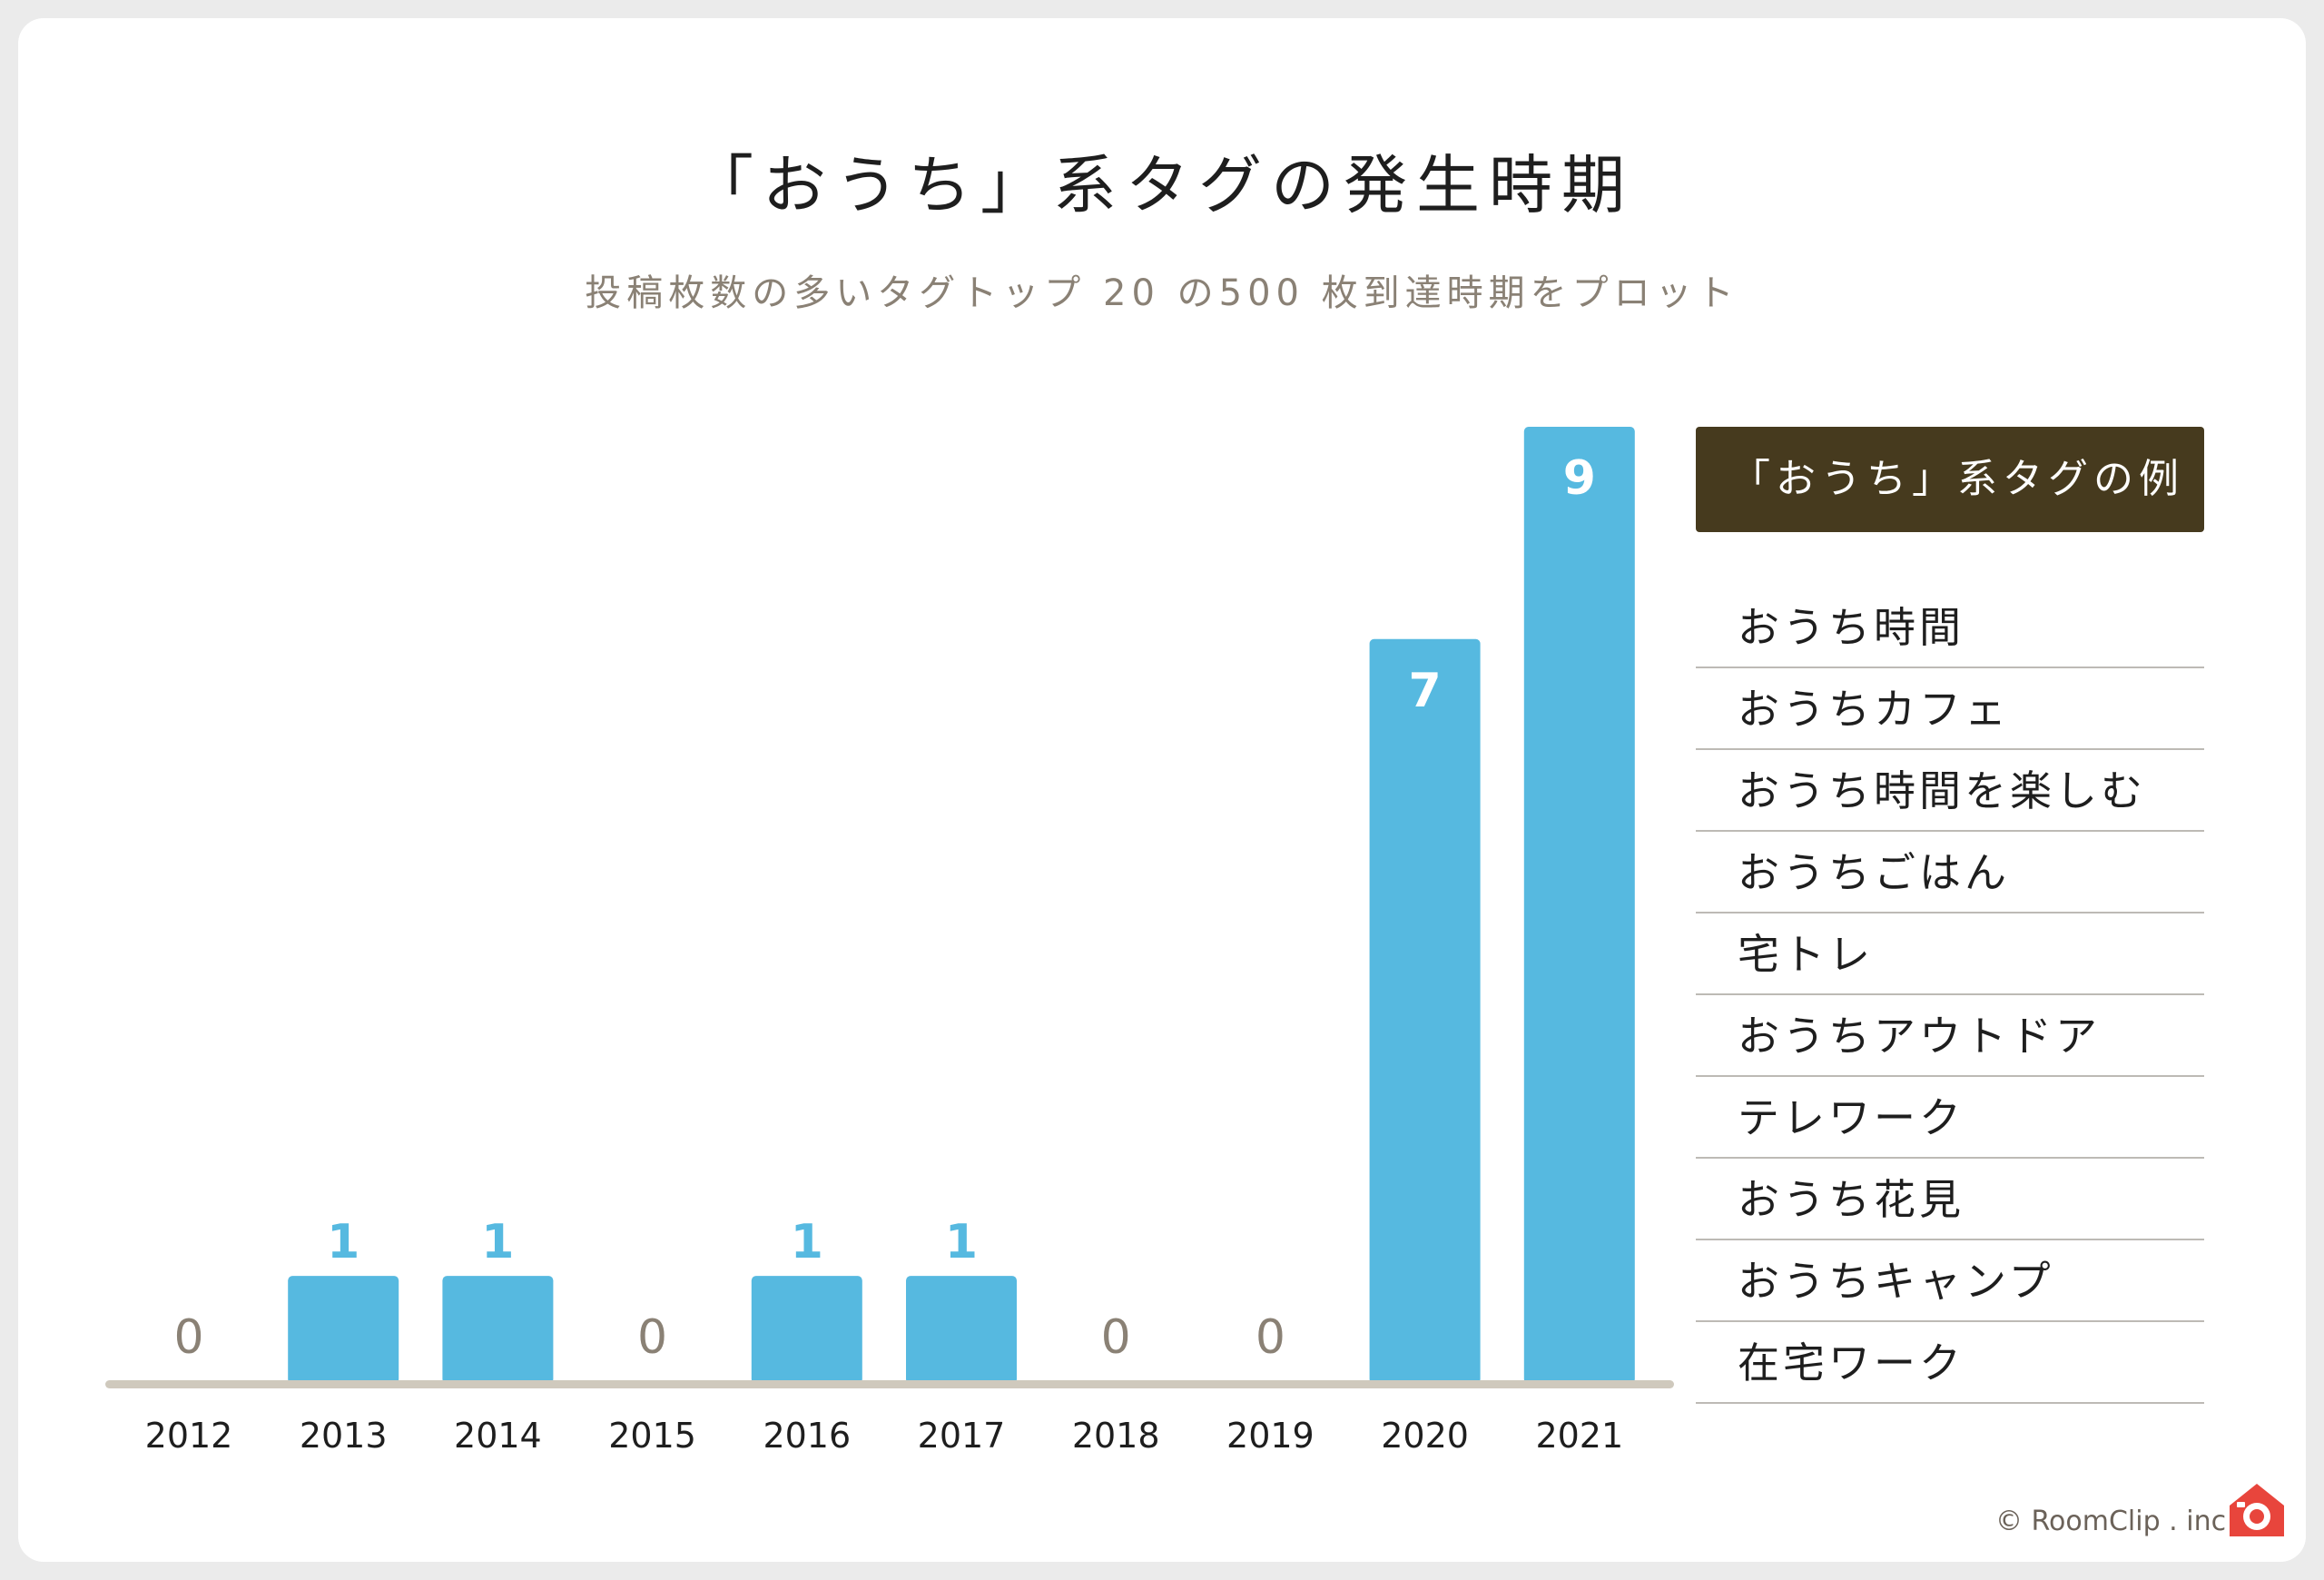 The image size is (2324, 1580). I want to click on copyright-credit: © RoomClip . inc, so click(2111, 1521).